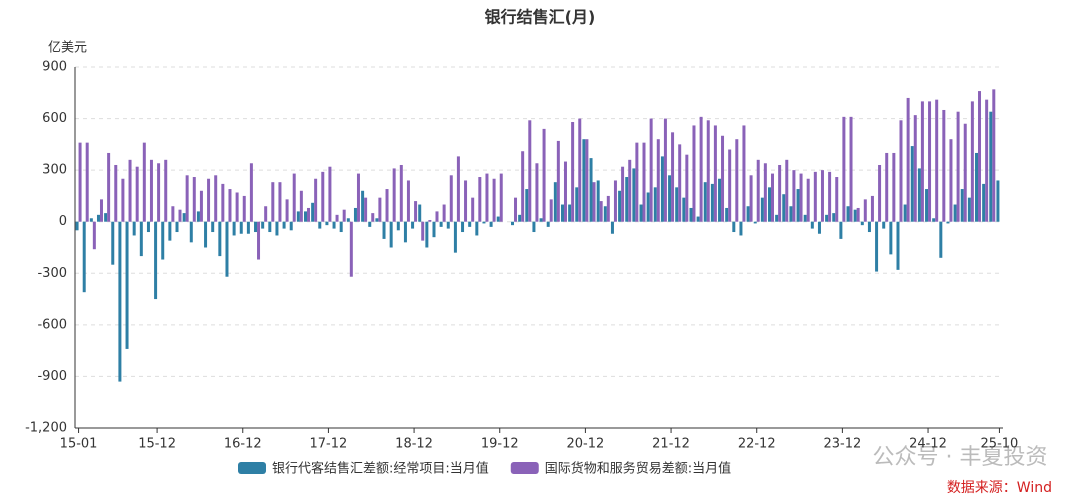 This screenshot has height=499, width=1080. Describe the element at coordinates (67, 48) in the screenshot. I see `y-axis-label: 亿美元` at that location.